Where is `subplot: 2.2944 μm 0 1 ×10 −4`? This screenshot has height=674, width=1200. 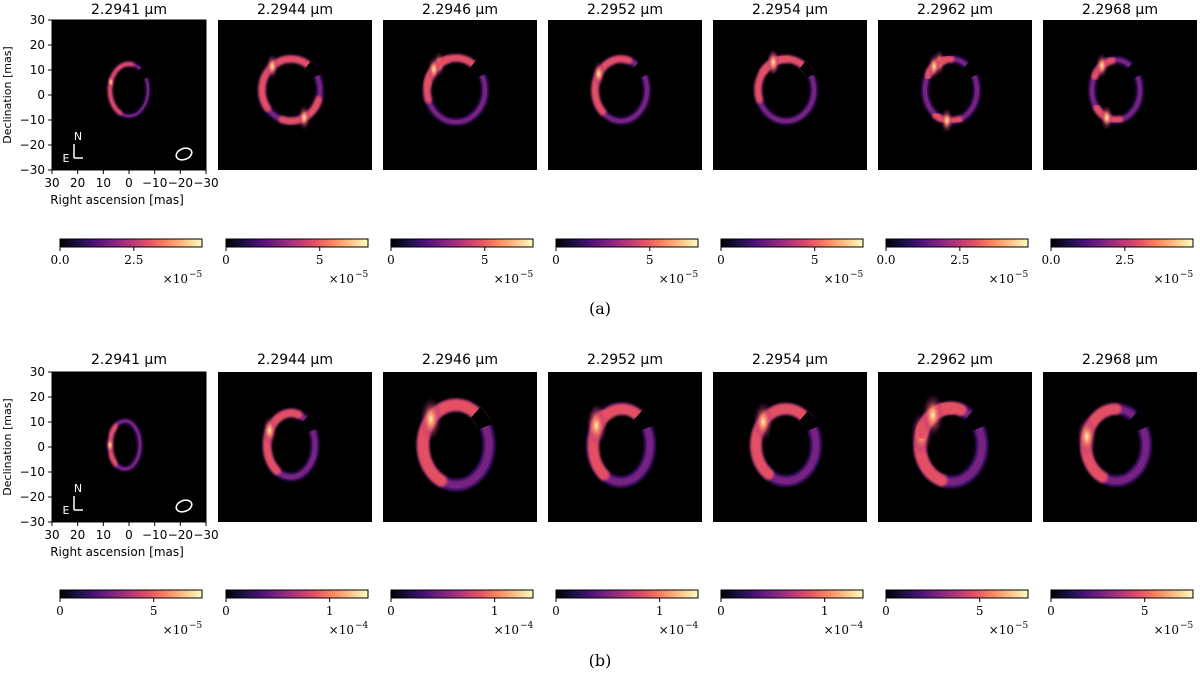
subplot: 2.2944 μm 0 1 ×10 −4 is located at coordinates (295, 494).